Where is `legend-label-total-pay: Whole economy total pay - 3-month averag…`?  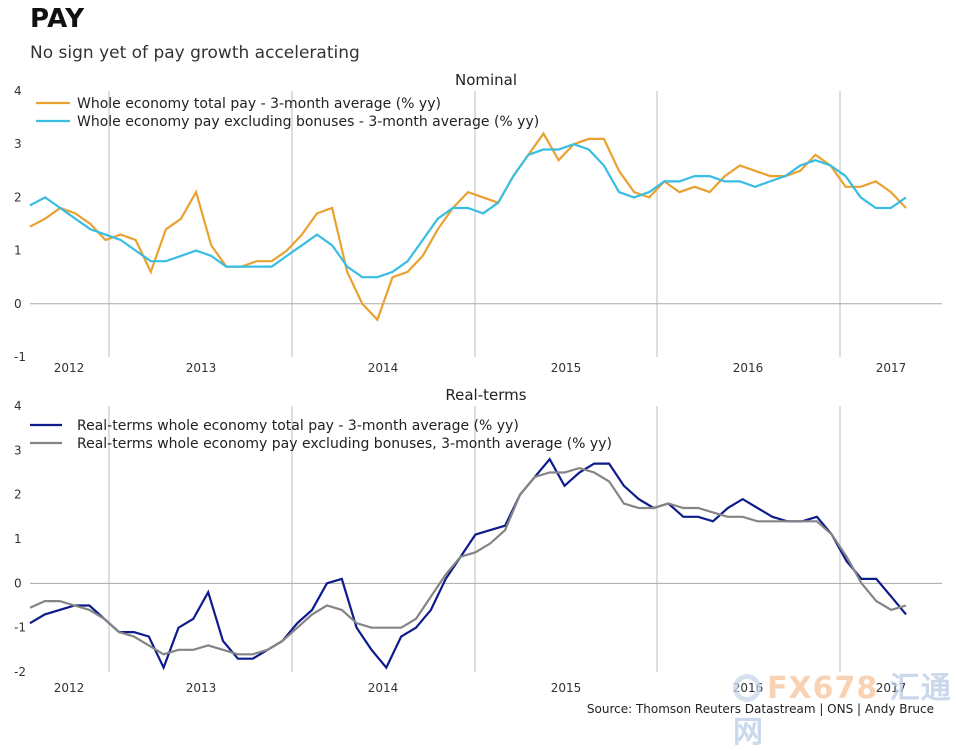 legend-label-total-pay: Whole economy total pay - 3-month averag… is located at coordinates (259, 104).